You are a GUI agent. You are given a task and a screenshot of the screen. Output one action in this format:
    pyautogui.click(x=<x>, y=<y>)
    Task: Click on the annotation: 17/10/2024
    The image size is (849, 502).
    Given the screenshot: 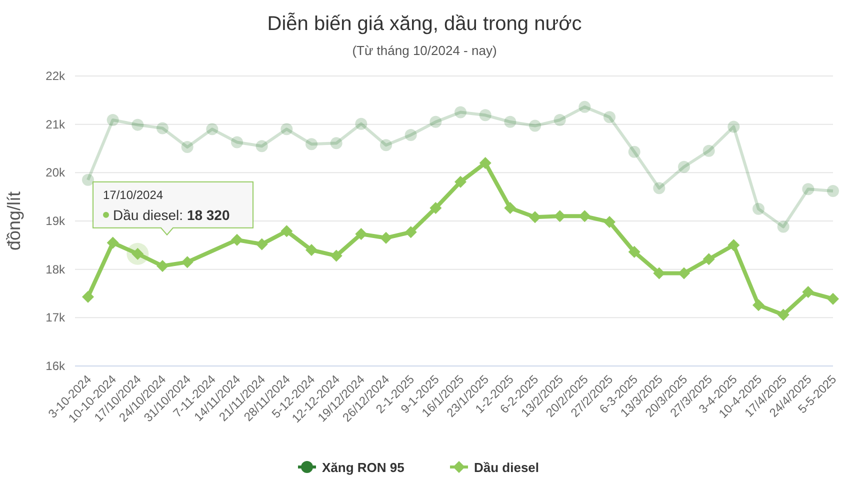 What is the action you would take?
    pyautogui.click(x=133, y=195)
    